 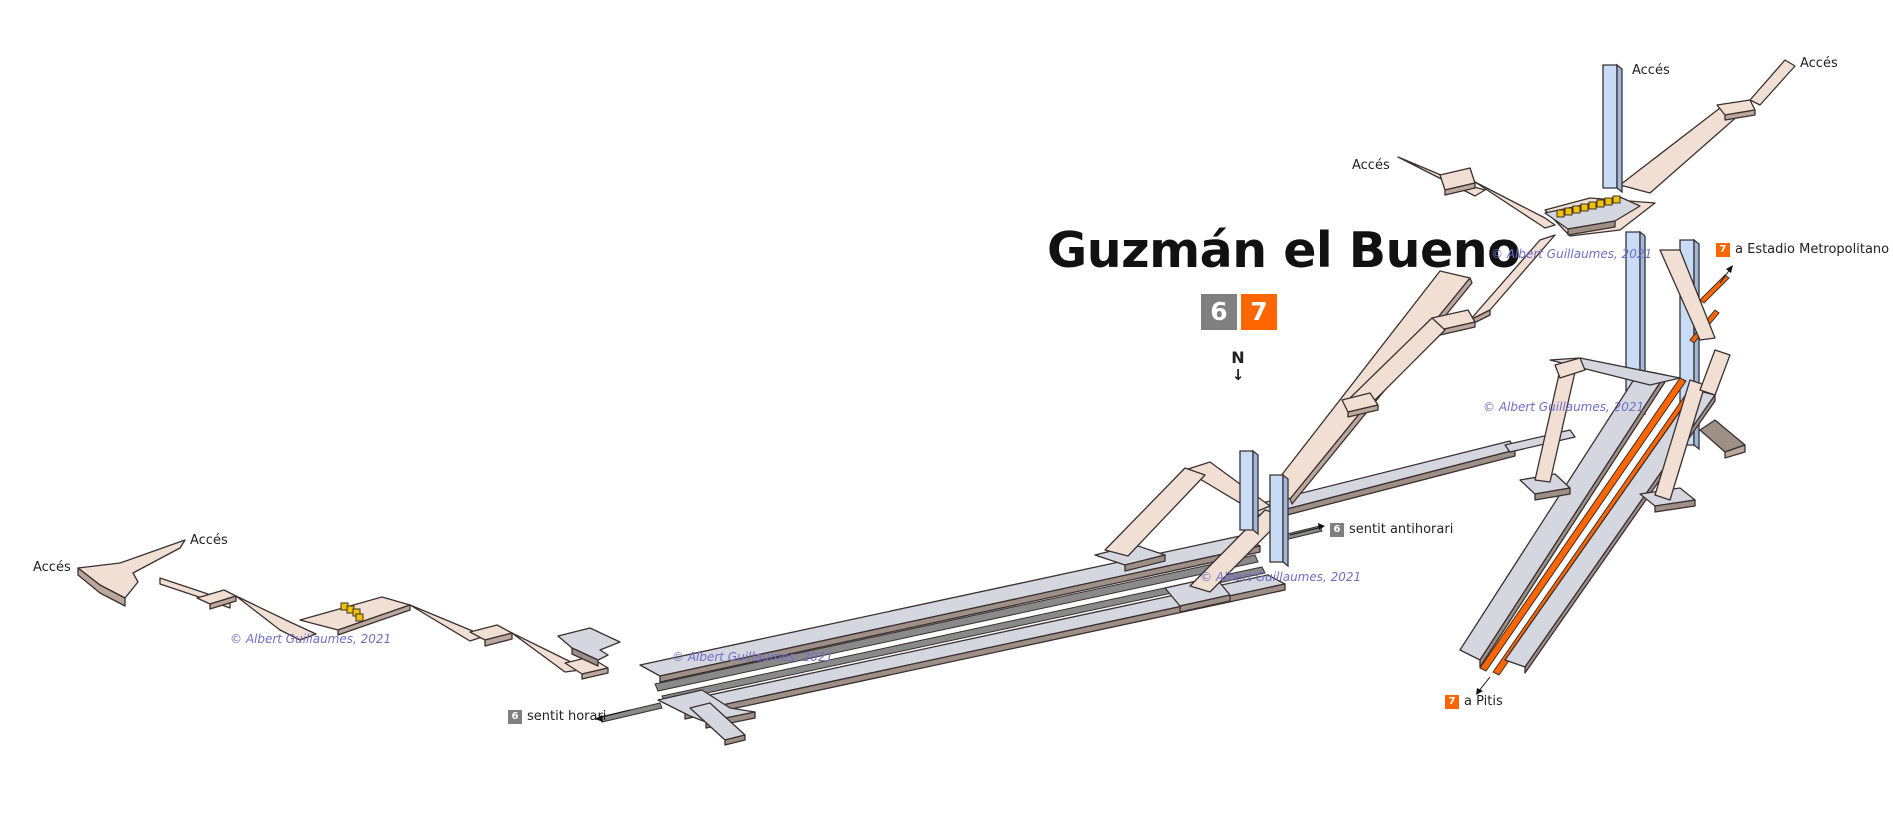 What do you see at coordinates (1264, 508) in the screenshot?
I see `central-elevators` at bounding box center [1264, 508].